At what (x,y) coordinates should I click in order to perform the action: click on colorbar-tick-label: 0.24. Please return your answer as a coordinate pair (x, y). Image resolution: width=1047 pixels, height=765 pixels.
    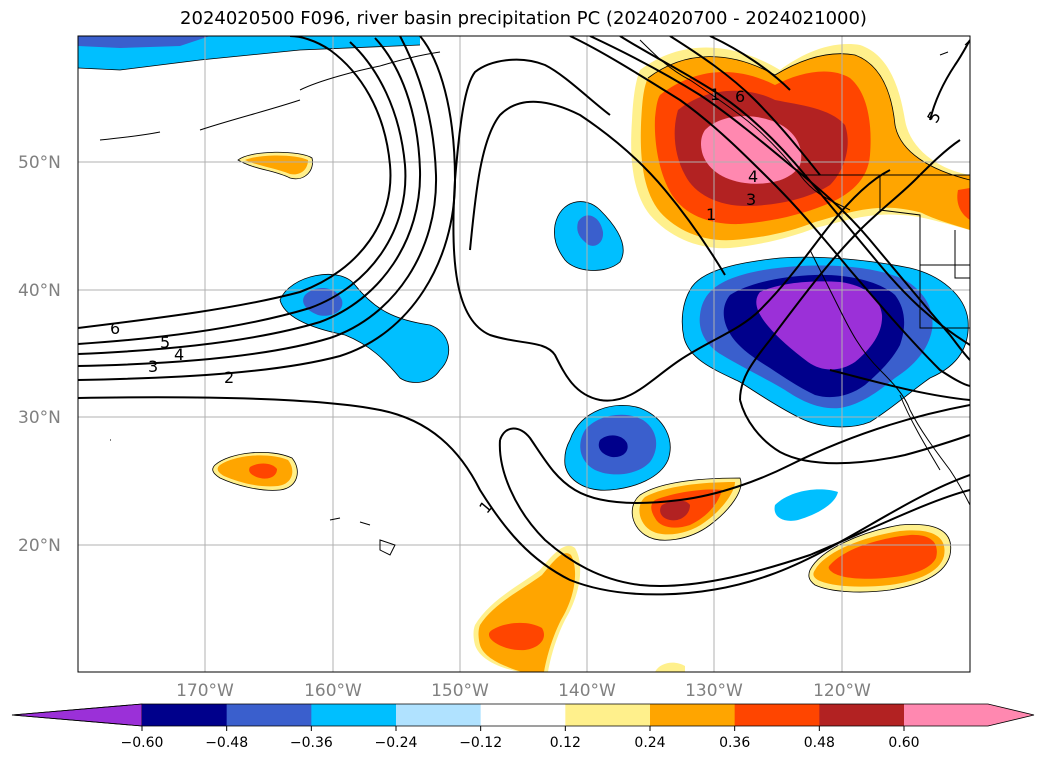
    Looking at the image, I should click on (649, 743).